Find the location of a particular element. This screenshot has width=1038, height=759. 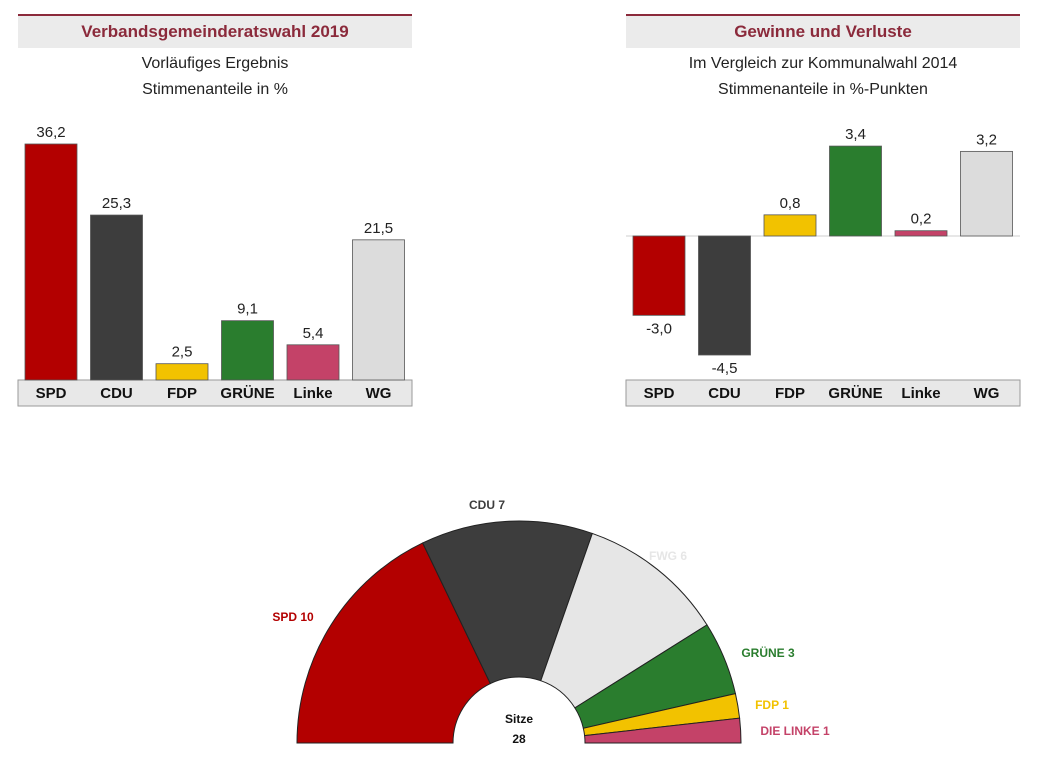

results-category-strip is located at coordinates (215, 393).